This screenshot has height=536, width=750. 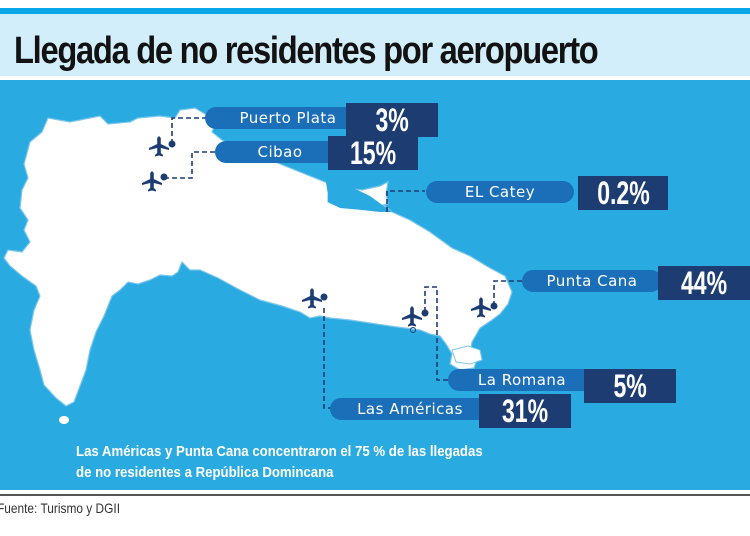 I want to click on title-band: Llegada de no residentes por aeropuerto, so click(x=375, y=45).